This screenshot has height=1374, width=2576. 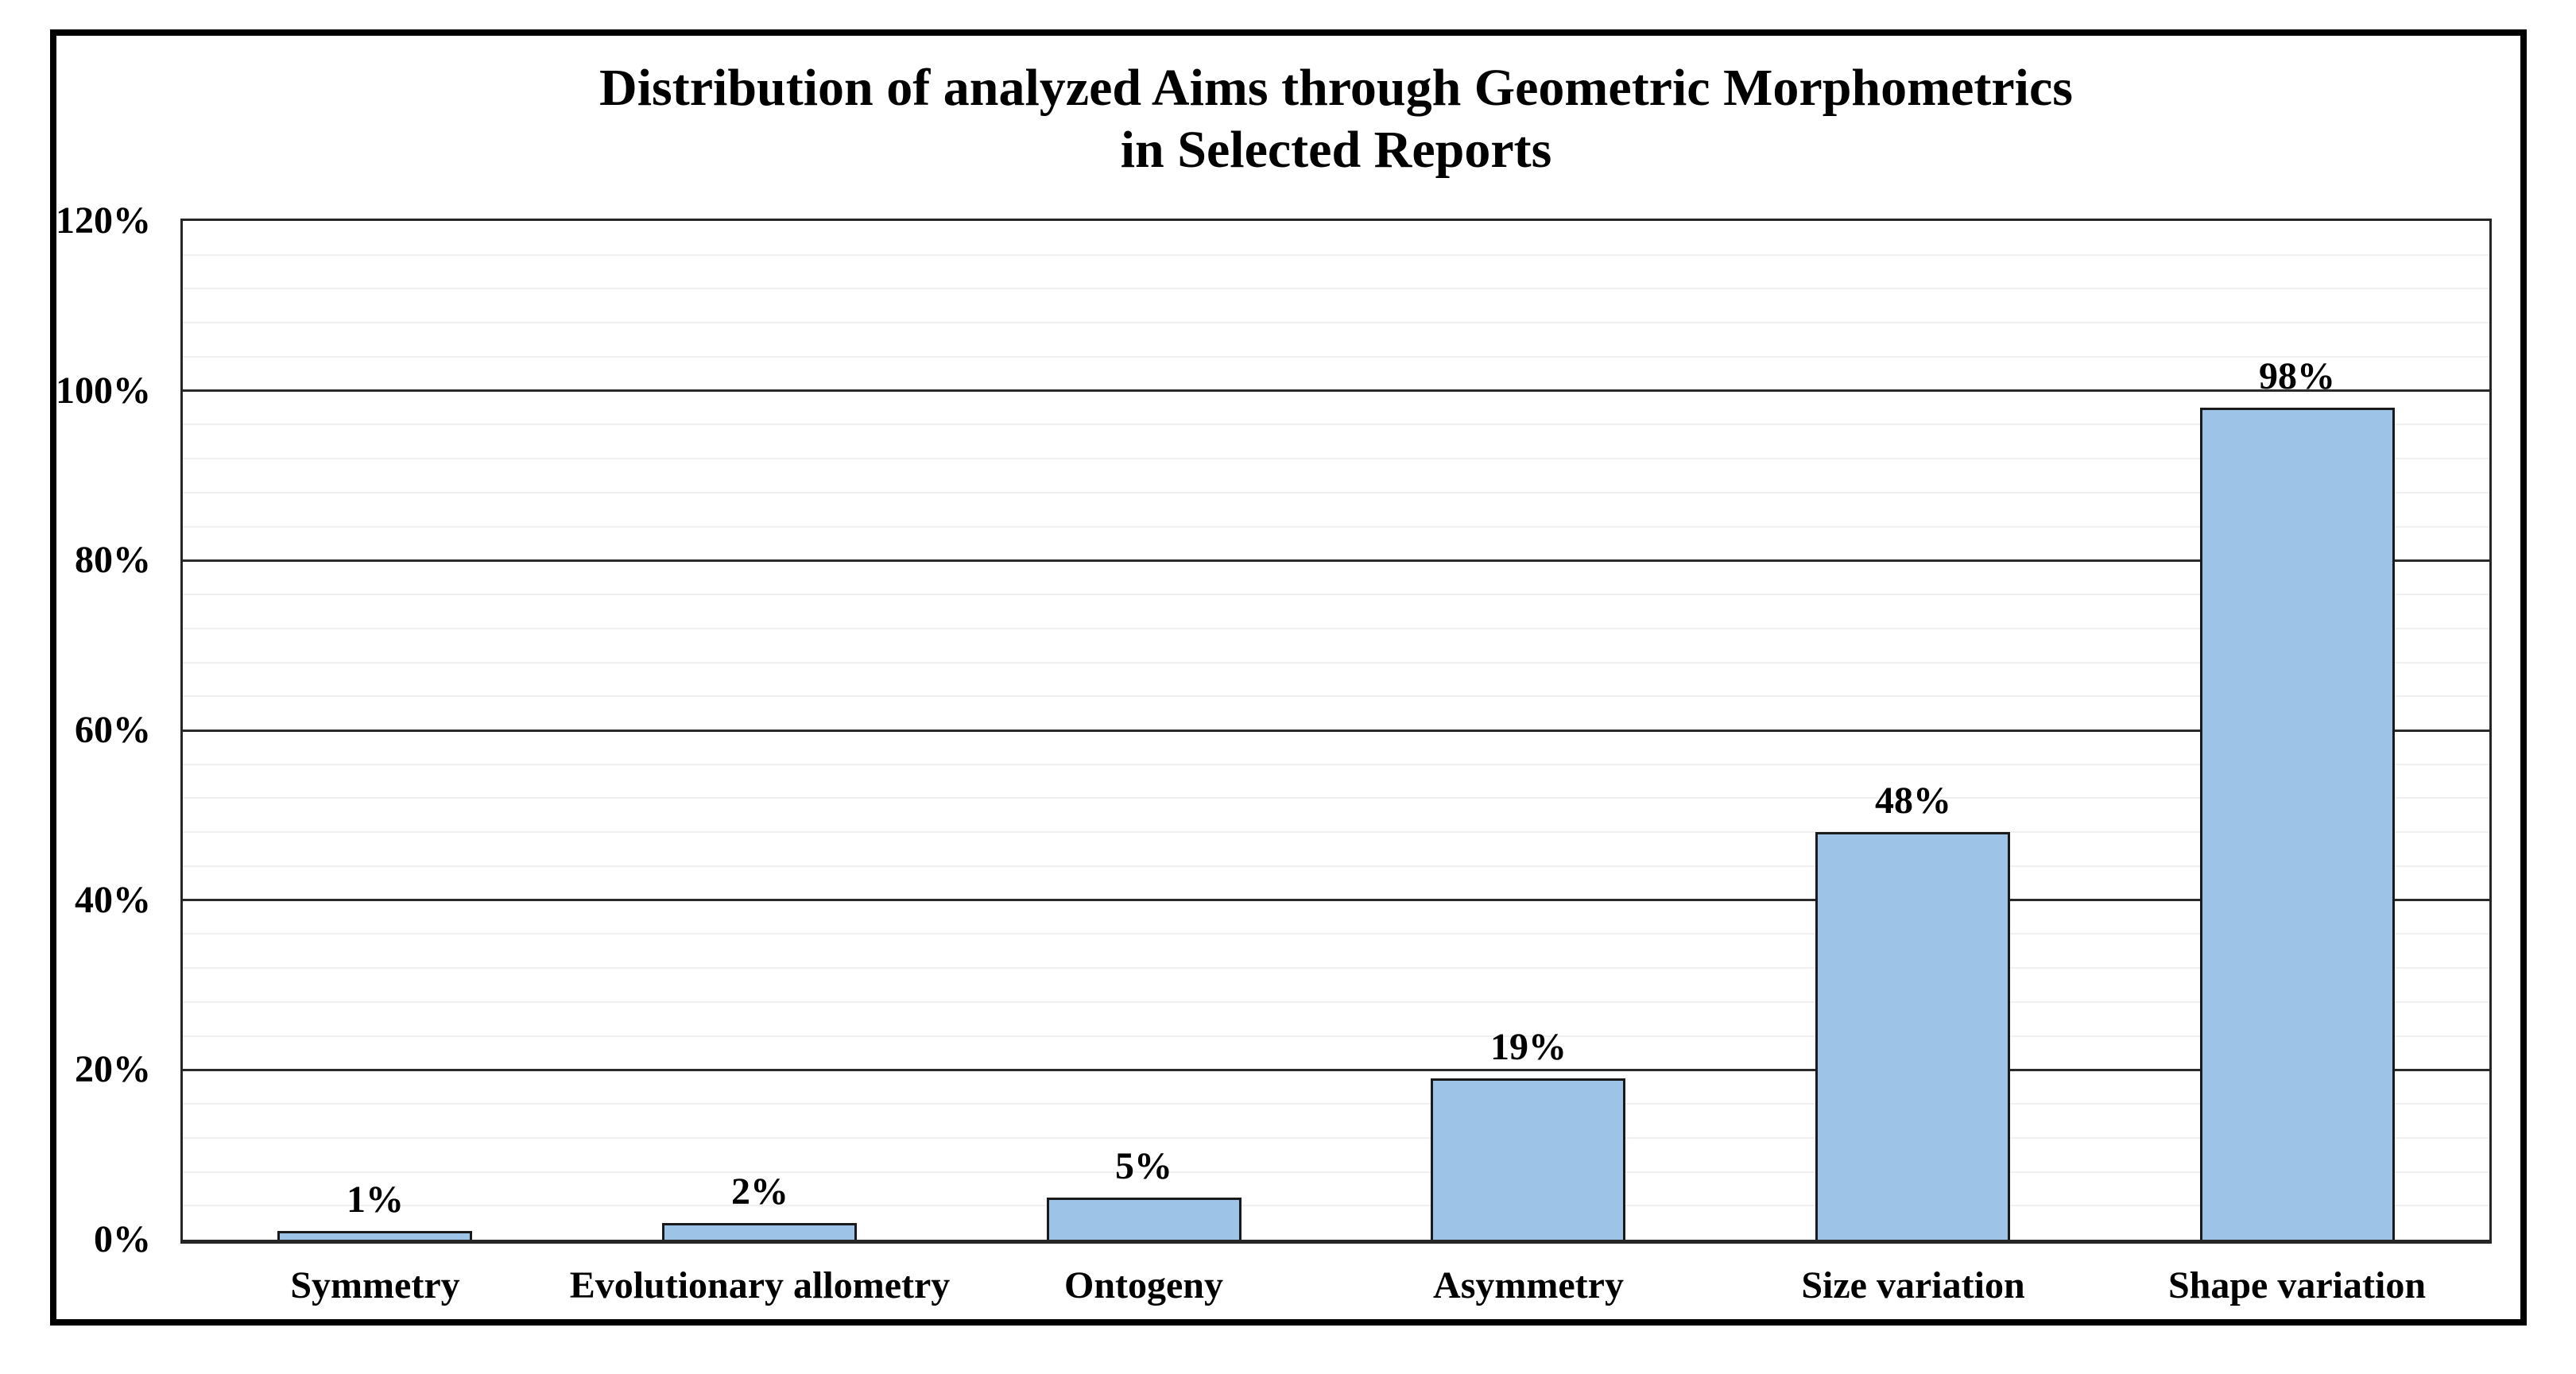 I want to click on bar-evolutionary-allometry, so click(x=759, y=1231).